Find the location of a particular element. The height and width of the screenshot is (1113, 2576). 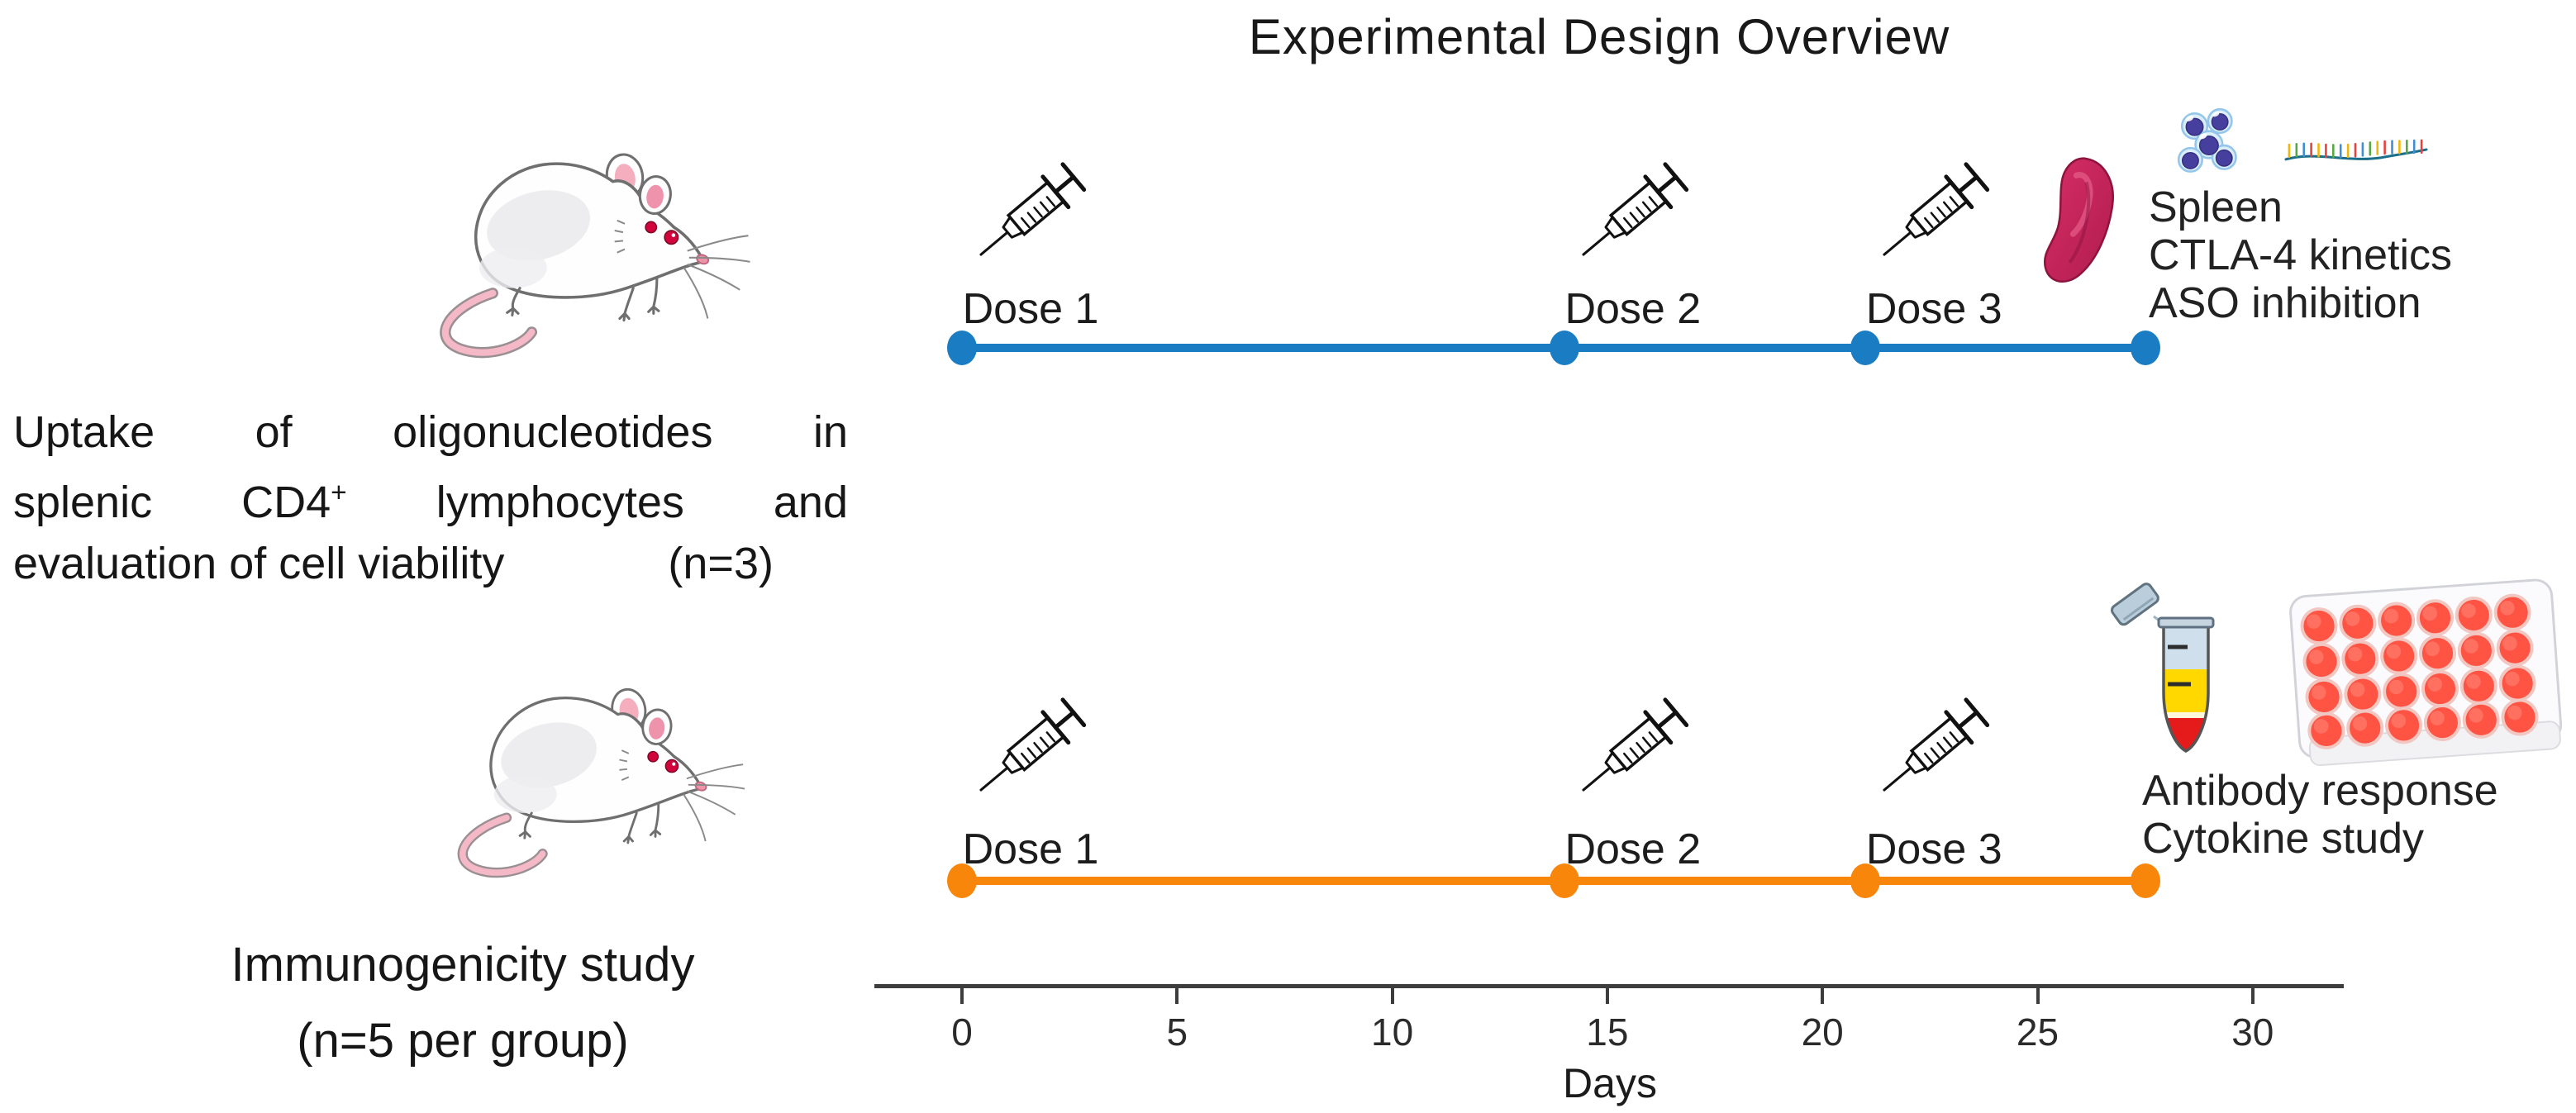

group2-description-line1: Immunogenicity study is located at coordinates (463, 965).